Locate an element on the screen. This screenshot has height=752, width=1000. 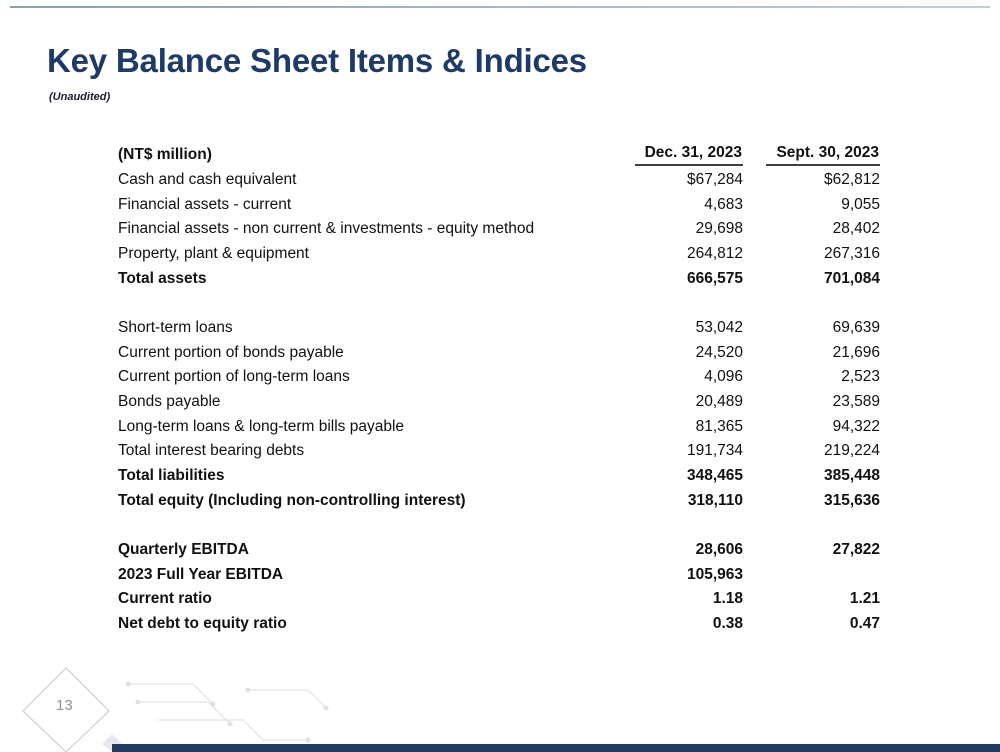
diamond-outline-decoration is located at coordinates (66, 709).